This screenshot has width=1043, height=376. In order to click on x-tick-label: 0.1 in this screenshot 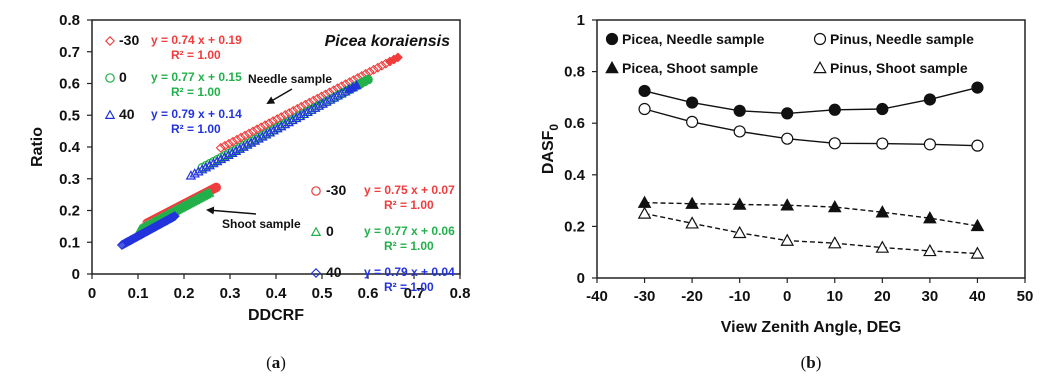, I will do `click(138, 293)`.